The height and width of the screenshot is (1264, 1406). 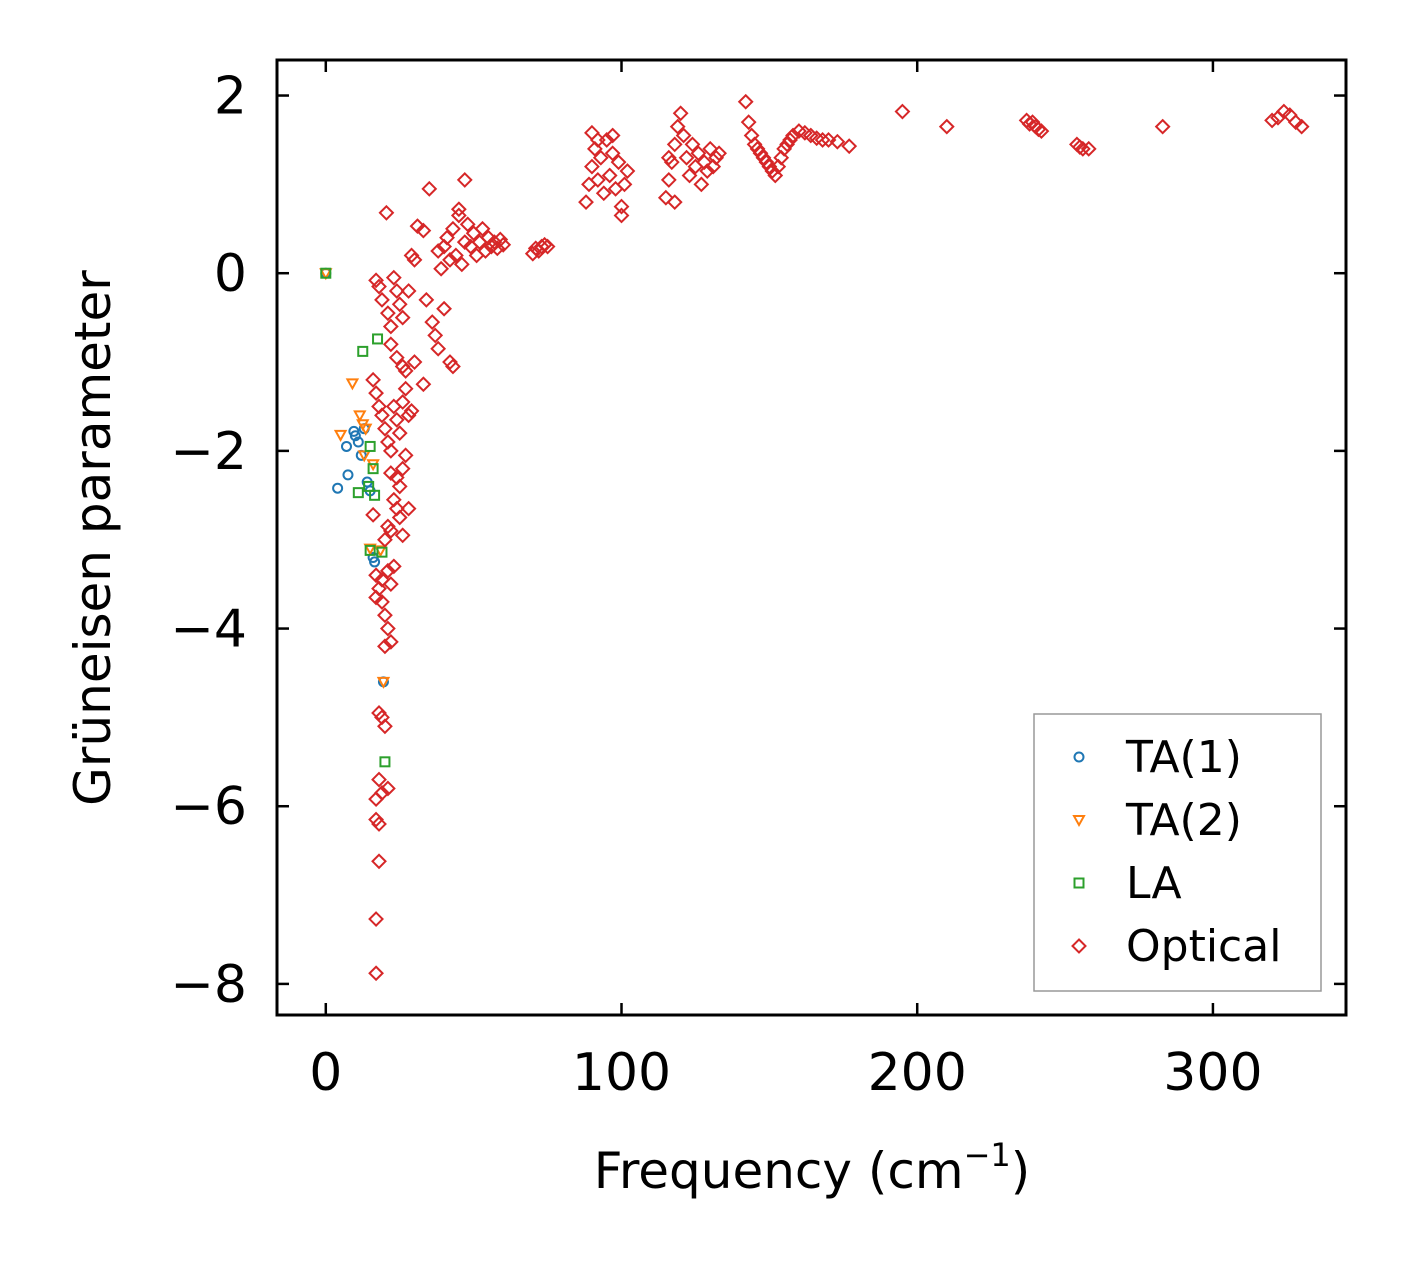 I want to click on y-tick-label: −6, so click(x=208, y=807).